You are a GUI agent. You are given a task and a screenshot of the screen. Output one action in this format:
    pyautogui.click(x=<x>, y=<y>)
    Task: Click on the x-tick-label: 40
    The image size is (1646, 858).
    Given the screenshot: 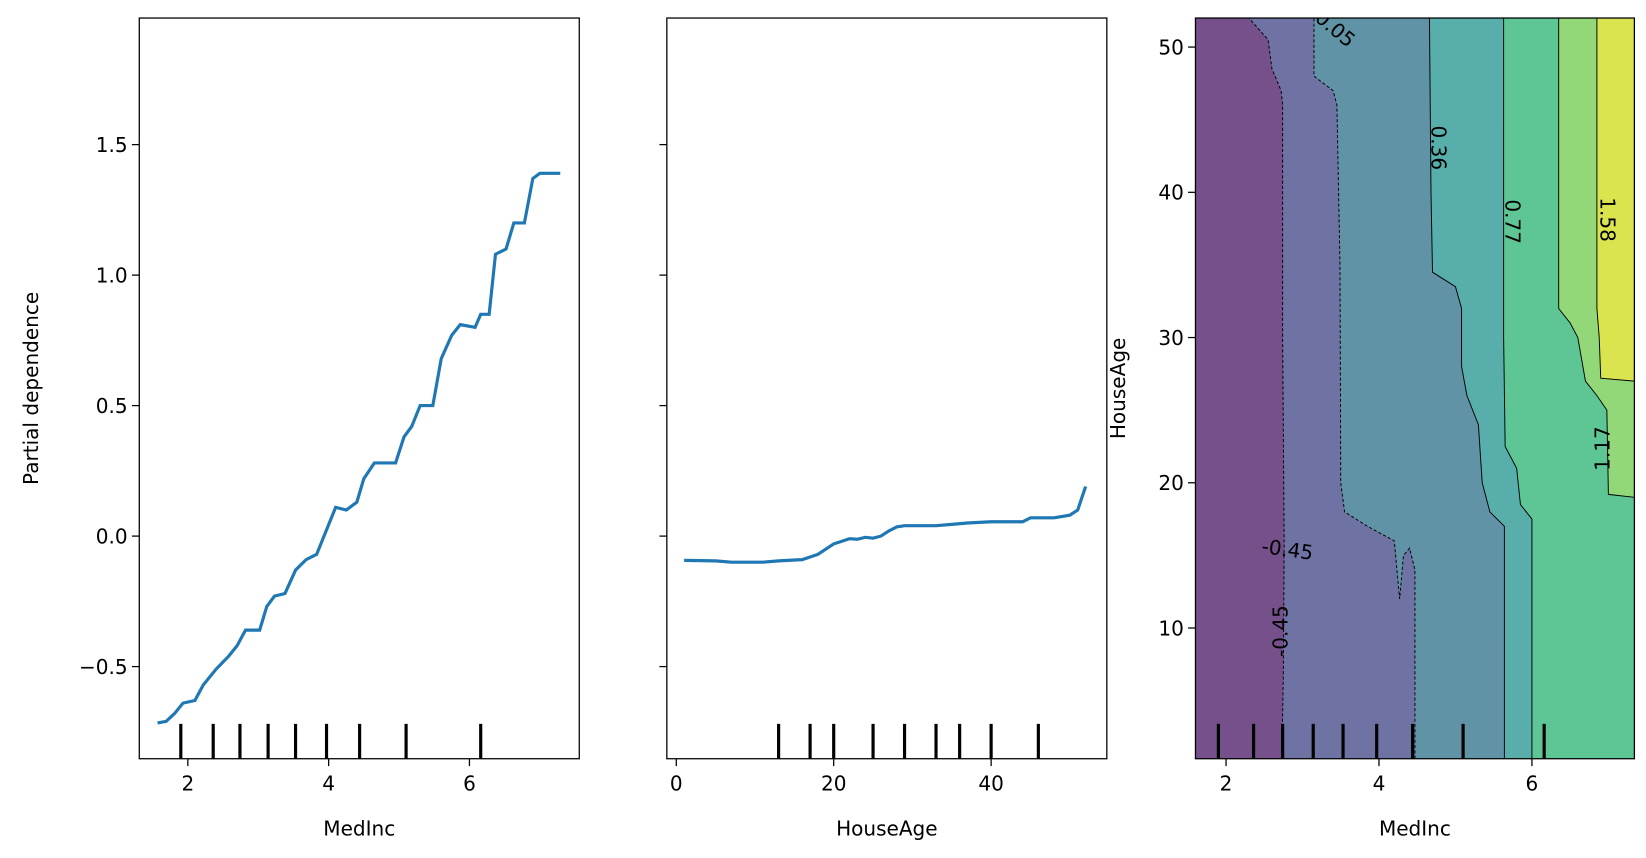 What is the action you would take?
    pyautogui.click(x=991, y=783)
    